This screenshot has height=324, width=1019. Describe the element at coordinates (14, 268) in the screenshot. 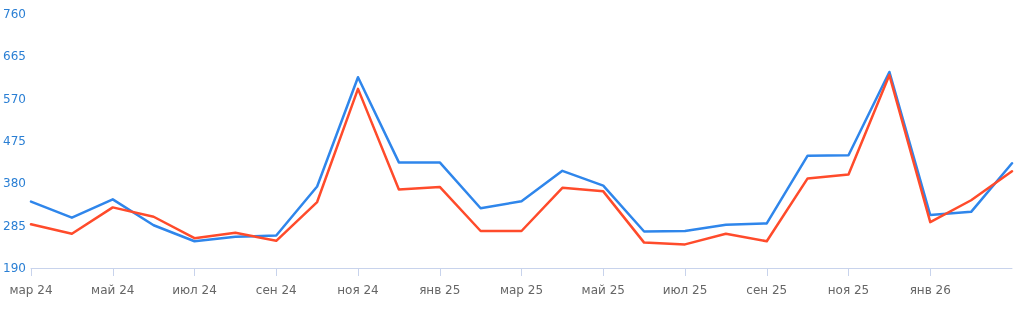

I see `y-tick-label: 190` at that location.